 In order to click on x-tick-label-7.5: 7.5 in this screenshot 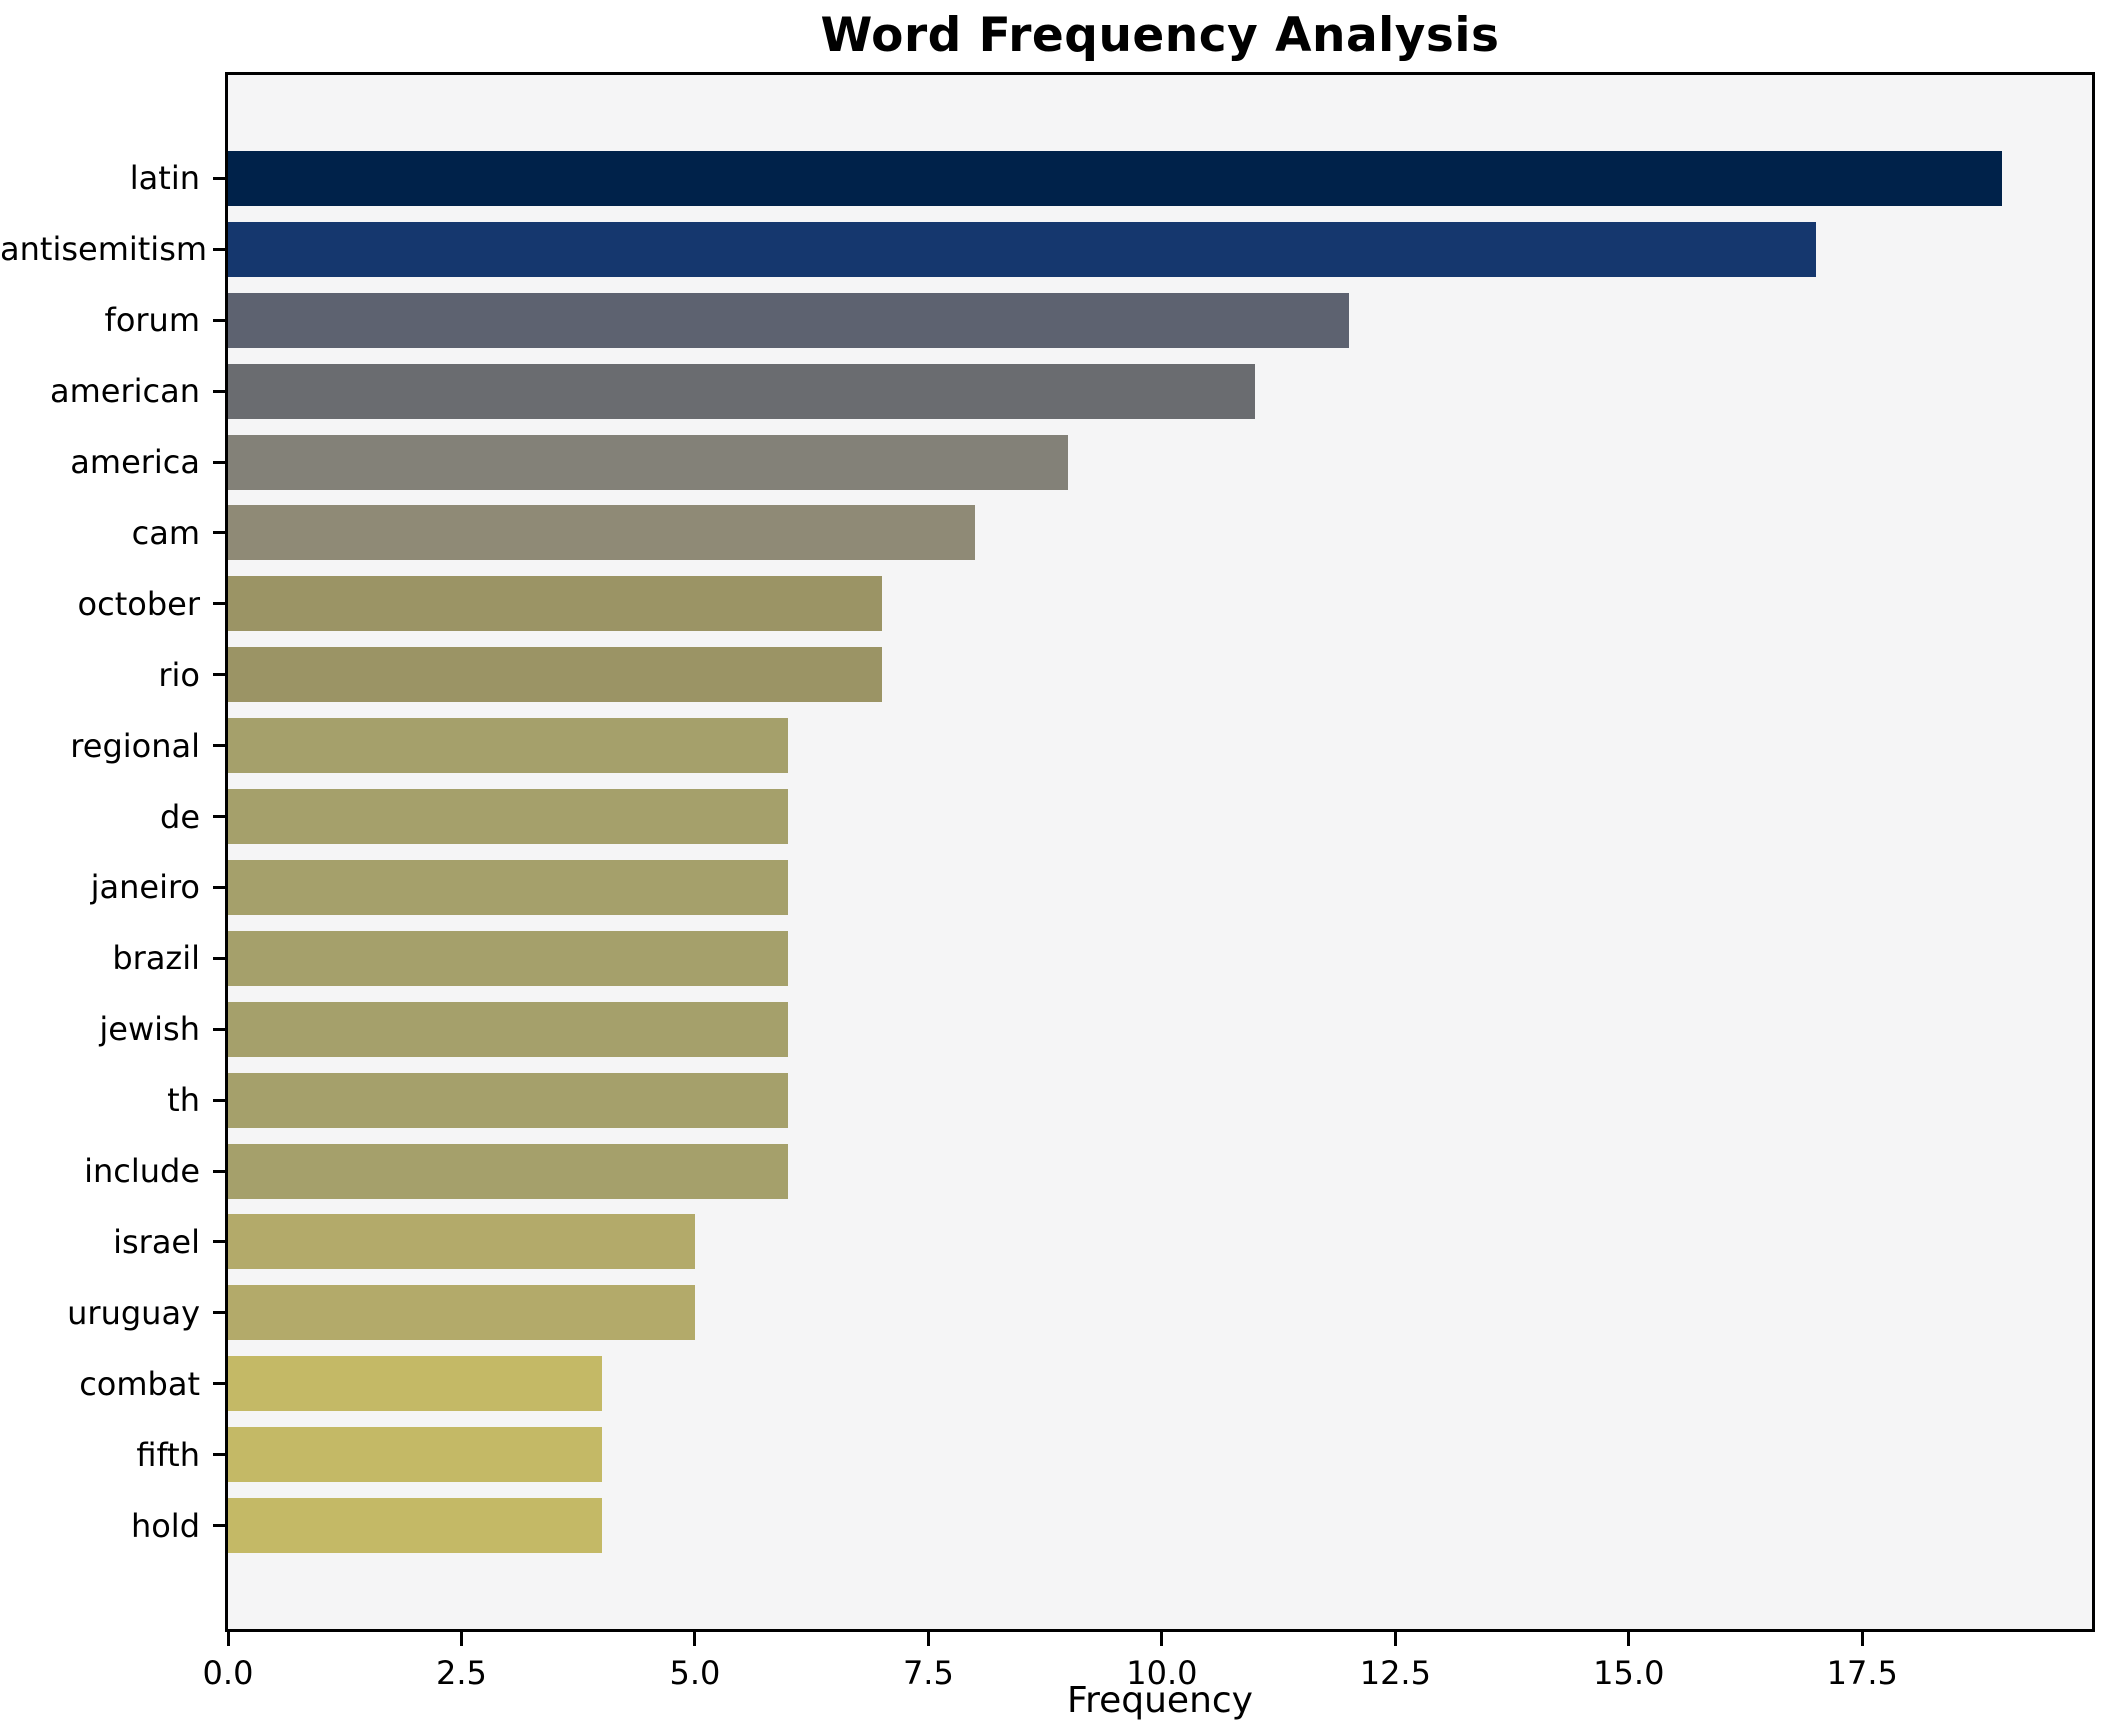, I will do `click(928, 1673)`.